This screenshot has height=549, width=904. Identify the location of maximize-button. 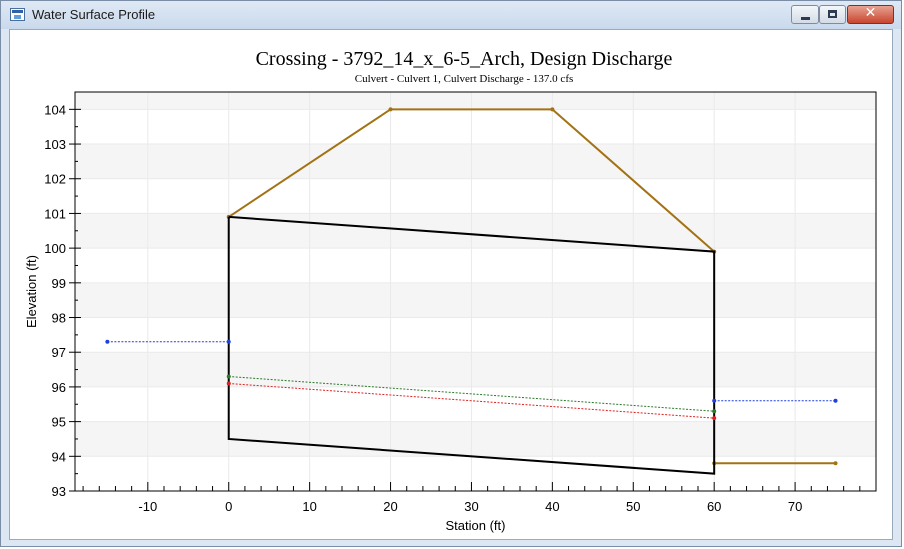
(832, 14).